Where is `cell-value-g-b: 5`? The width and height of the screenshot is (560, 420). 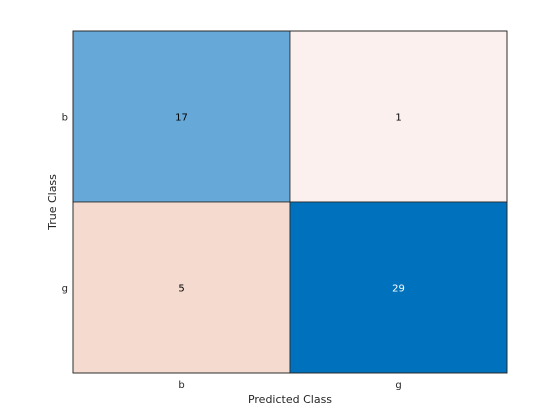 cell-value-g-b: 5 is located at coordinates (181, 289).